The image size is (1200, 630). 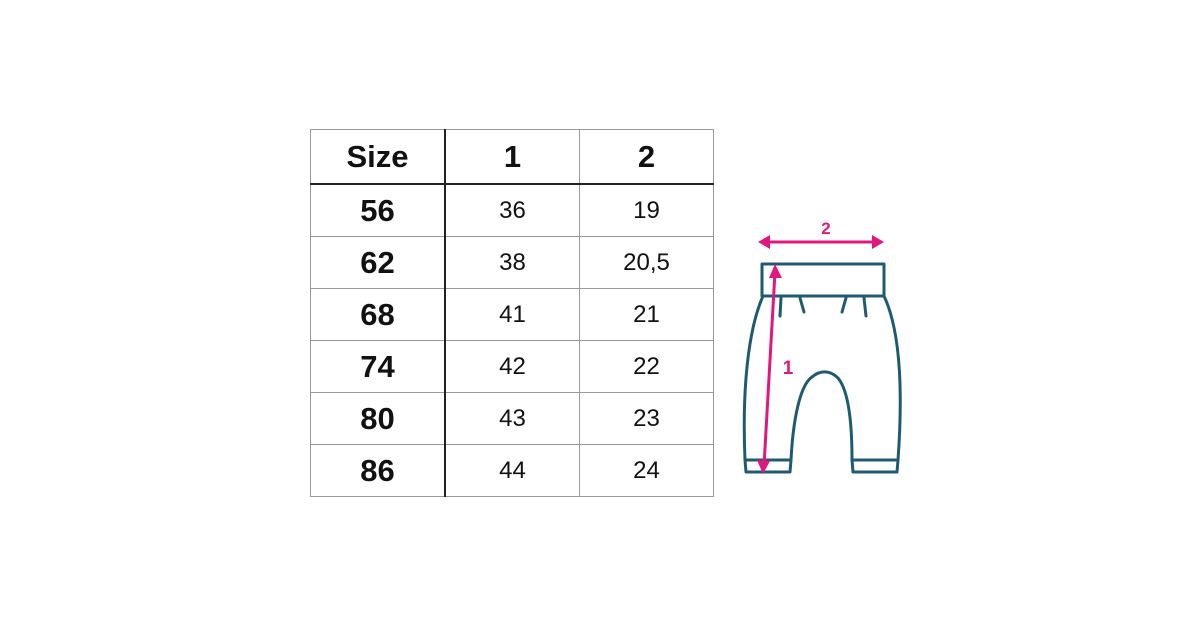 What do you see at coordinates (822, 378) in the screenshot?
I see `pants-outline` at bounding box center [822, 378].